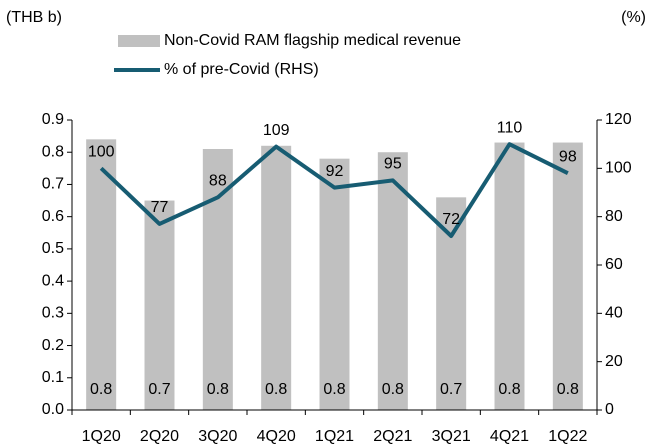  I want to click on line-value-label: 100, so click(101, 152).